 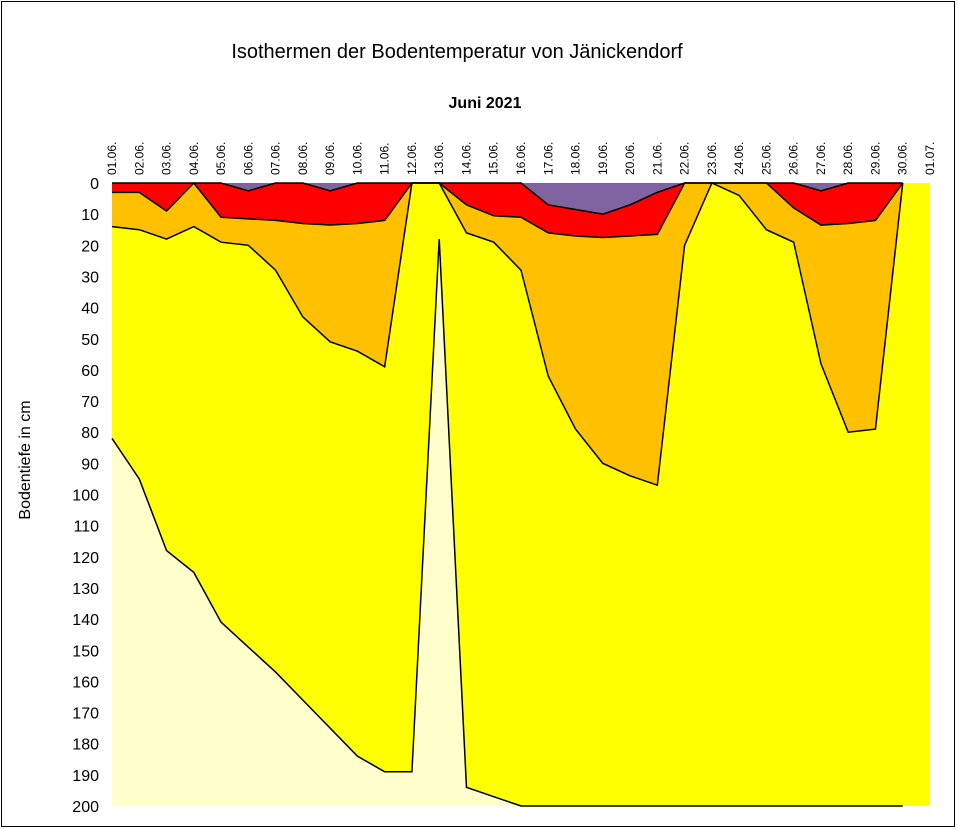 I want to click on x-tick-label: 24.06., so click(x=739, y=158).